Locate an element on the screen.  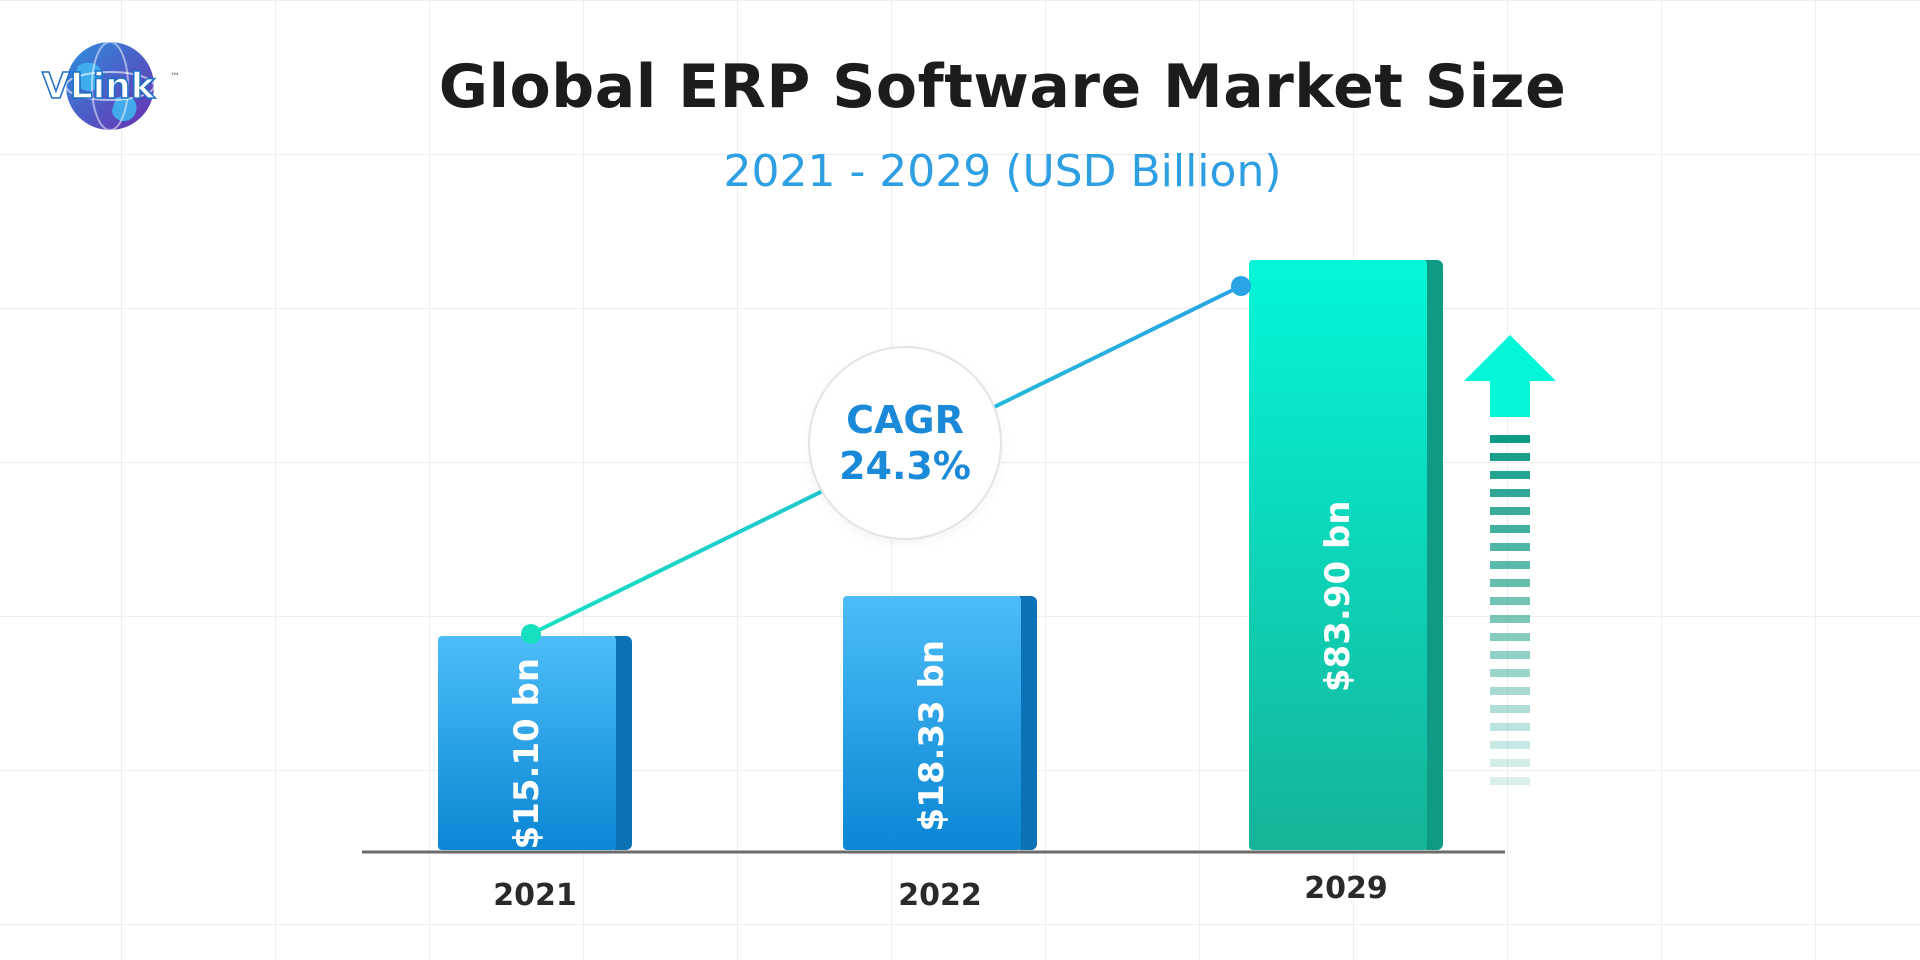
x-tick-2022: 2022 is located at coordinates (940, 895).